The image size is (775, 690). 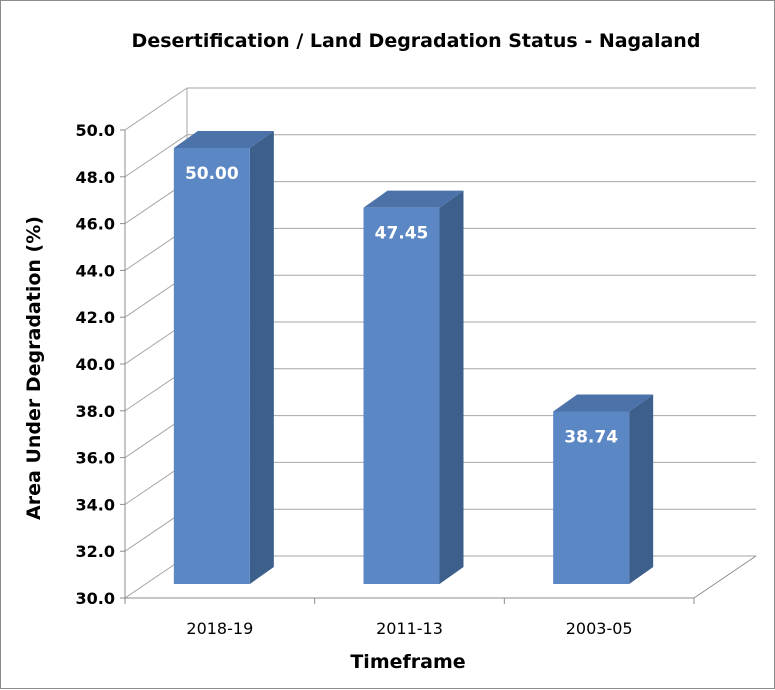 What do you see at coordinates (95, 411) in the screenshot?
I see `y-tick-label: 38.0` at bounding box center [95, 411].